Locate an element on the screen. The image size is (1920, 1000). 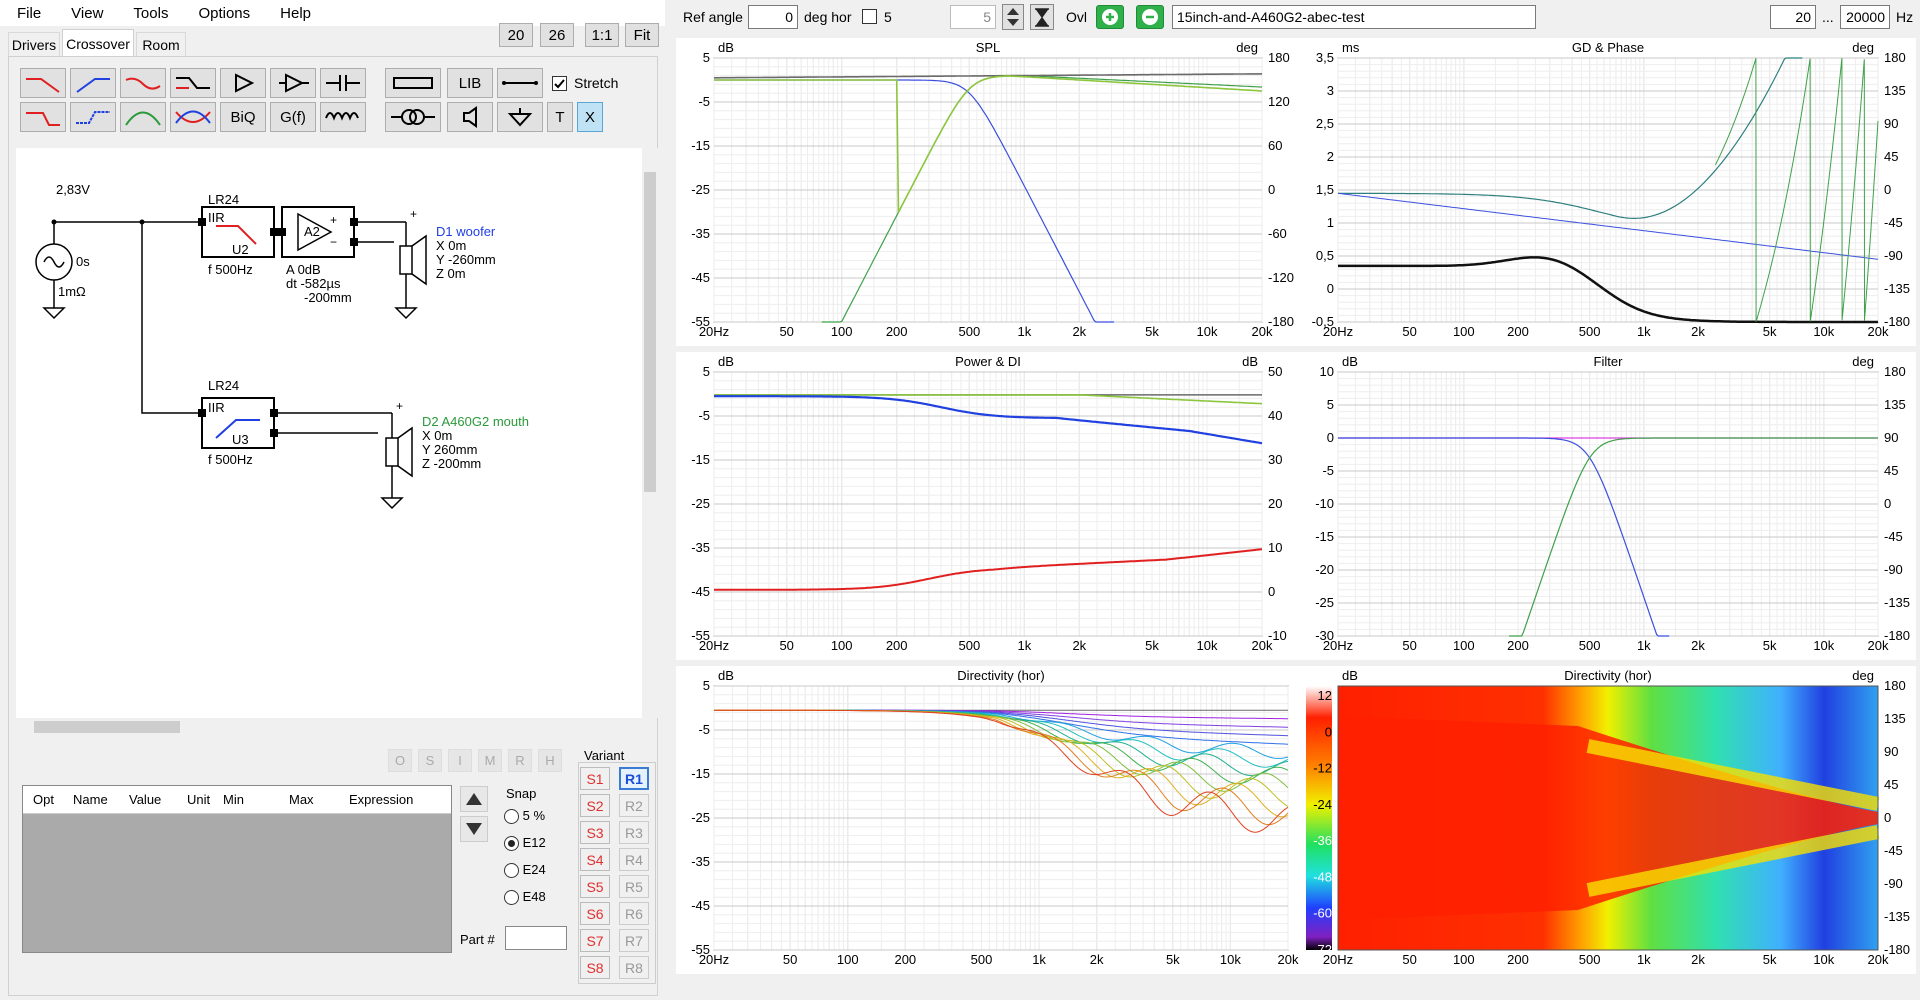
stretch-checkbox is located at coordinates (559, 83).